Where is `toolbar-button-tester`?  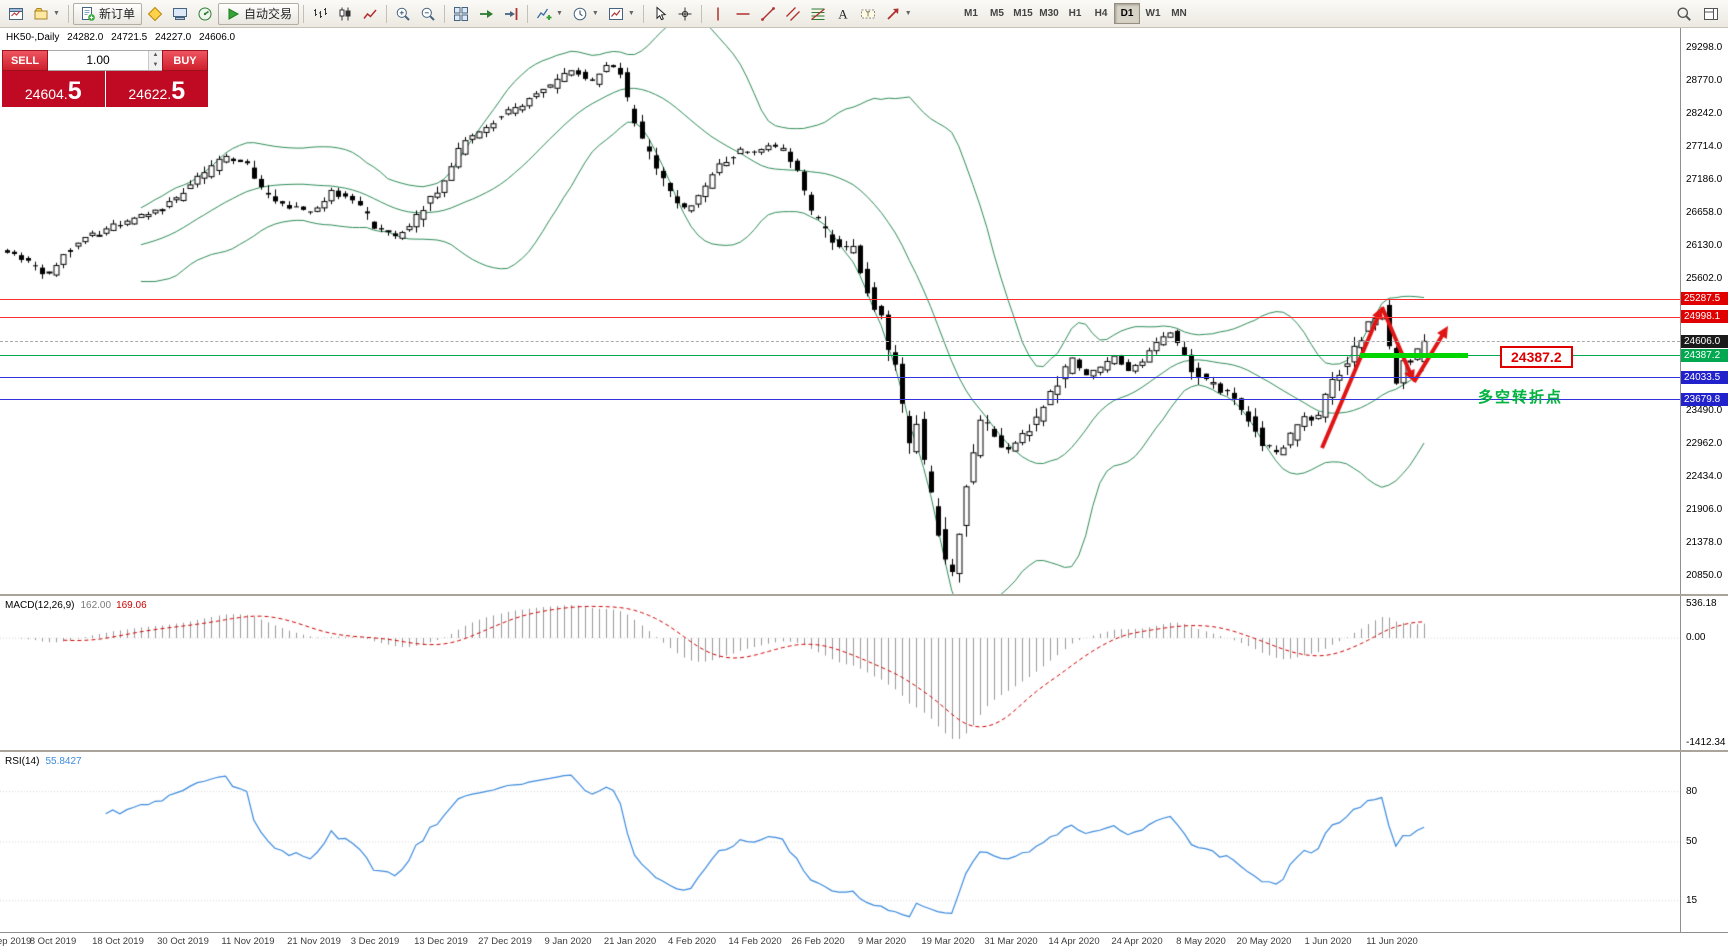
toolbar-button-tester is located at coordinates (205, 14).